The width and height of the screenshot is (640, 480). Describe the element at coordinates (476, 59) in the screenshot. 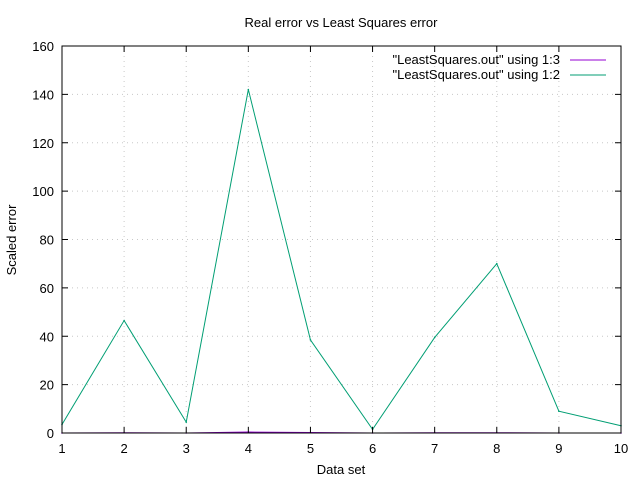

I see `legend-label-series-1: "LeastSquares.out" using 1:3` at that location.